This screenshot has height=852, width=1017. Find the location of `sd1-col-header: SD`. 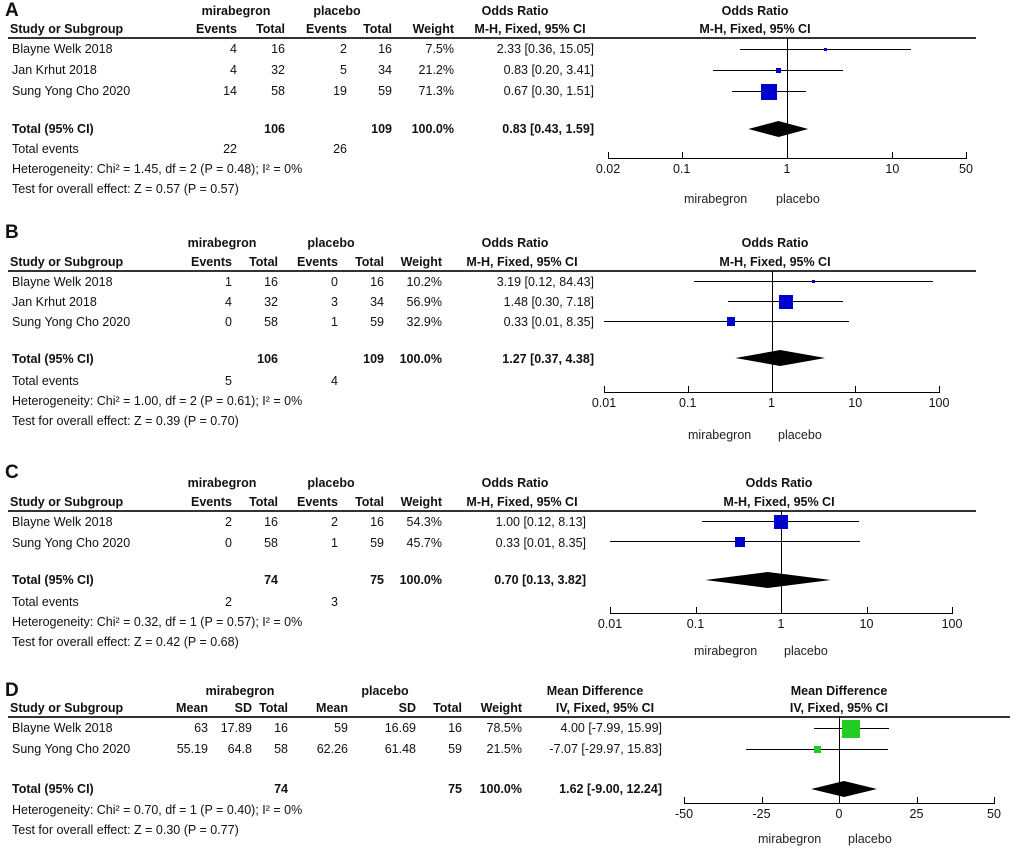

sd1-col-header: SD is located at coordinates (243, 708).